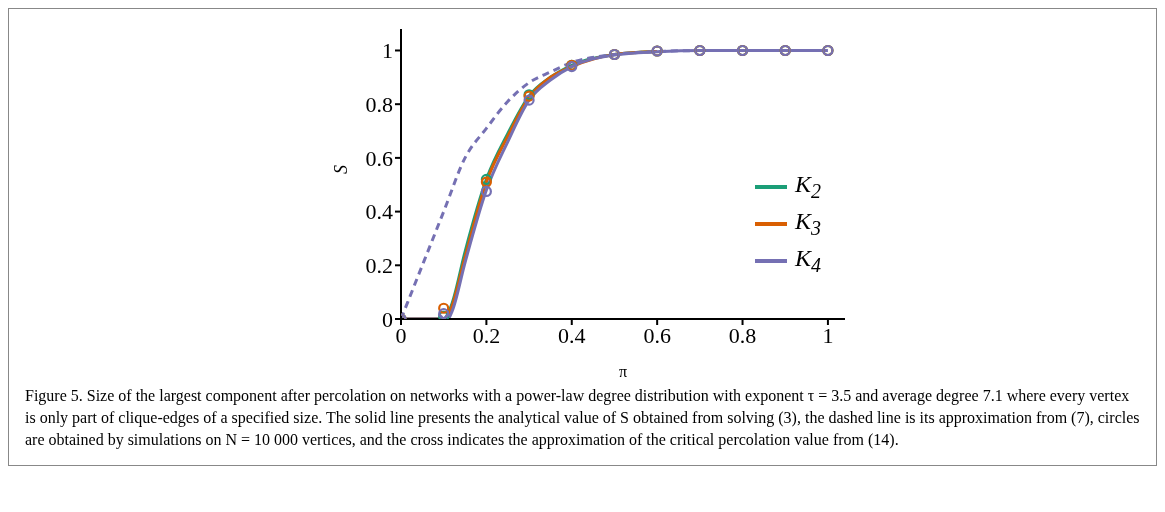 The width and height of the screenshot is (1165, 512). I want to click on x-axis-title: π, so click(623, 371).